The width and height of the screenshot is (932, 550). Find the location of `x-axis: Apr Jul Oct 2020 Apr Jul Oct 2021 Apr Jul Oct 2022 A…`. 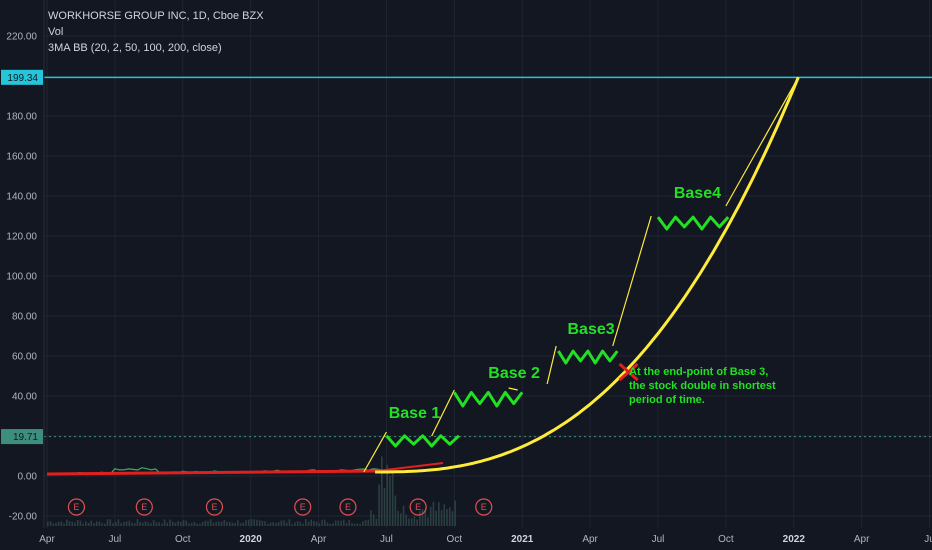

x-axis: Apr Jul Oct 2020 Apr Jul Oct 2021 Apr Jul Oct 2022 A… is located at coordinates (466, 539).